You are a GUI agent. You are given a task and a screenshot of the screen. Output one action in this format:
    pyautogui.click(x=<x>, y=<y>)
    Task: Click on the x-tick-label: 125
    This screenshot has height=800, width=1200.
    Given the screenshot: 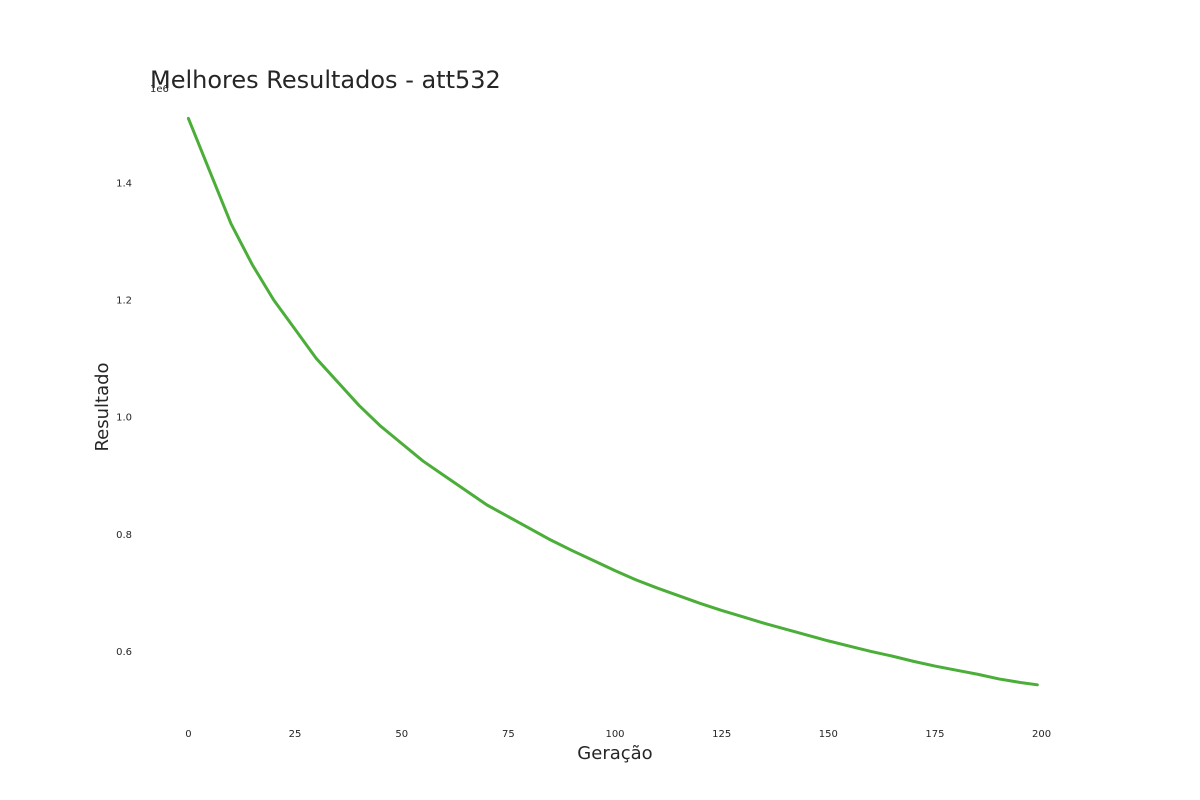 What is the action you would take?
    pyautogui.click(x=721, y=734)
    